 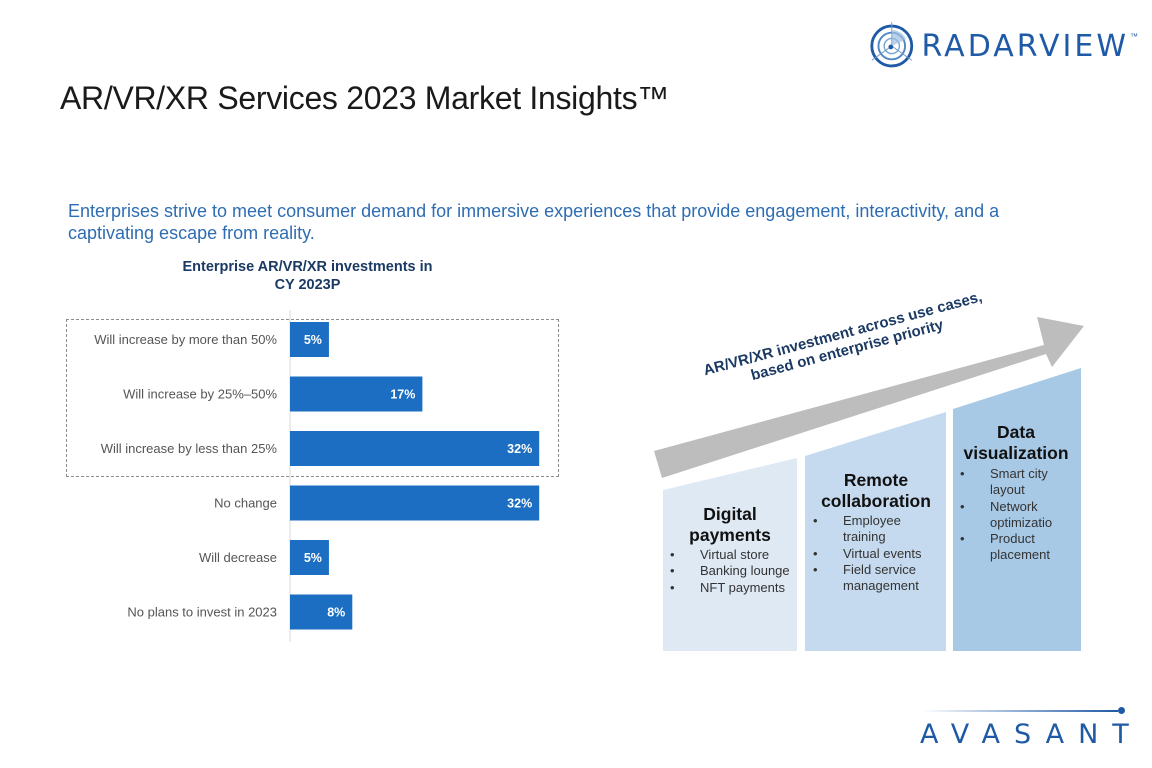 What do you see at coordinates (1121, 710) in the screenshot?
I see `logo-dot` at bounding box center [1121, 710].